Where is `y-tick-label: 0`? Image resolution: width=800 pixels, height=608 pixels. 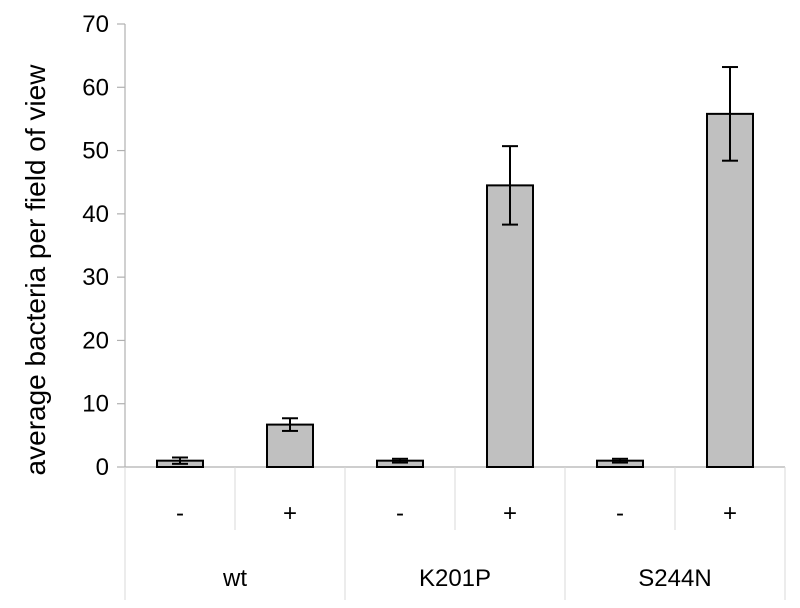
y-tick-label: 0 is located at coordinates (102, 467).